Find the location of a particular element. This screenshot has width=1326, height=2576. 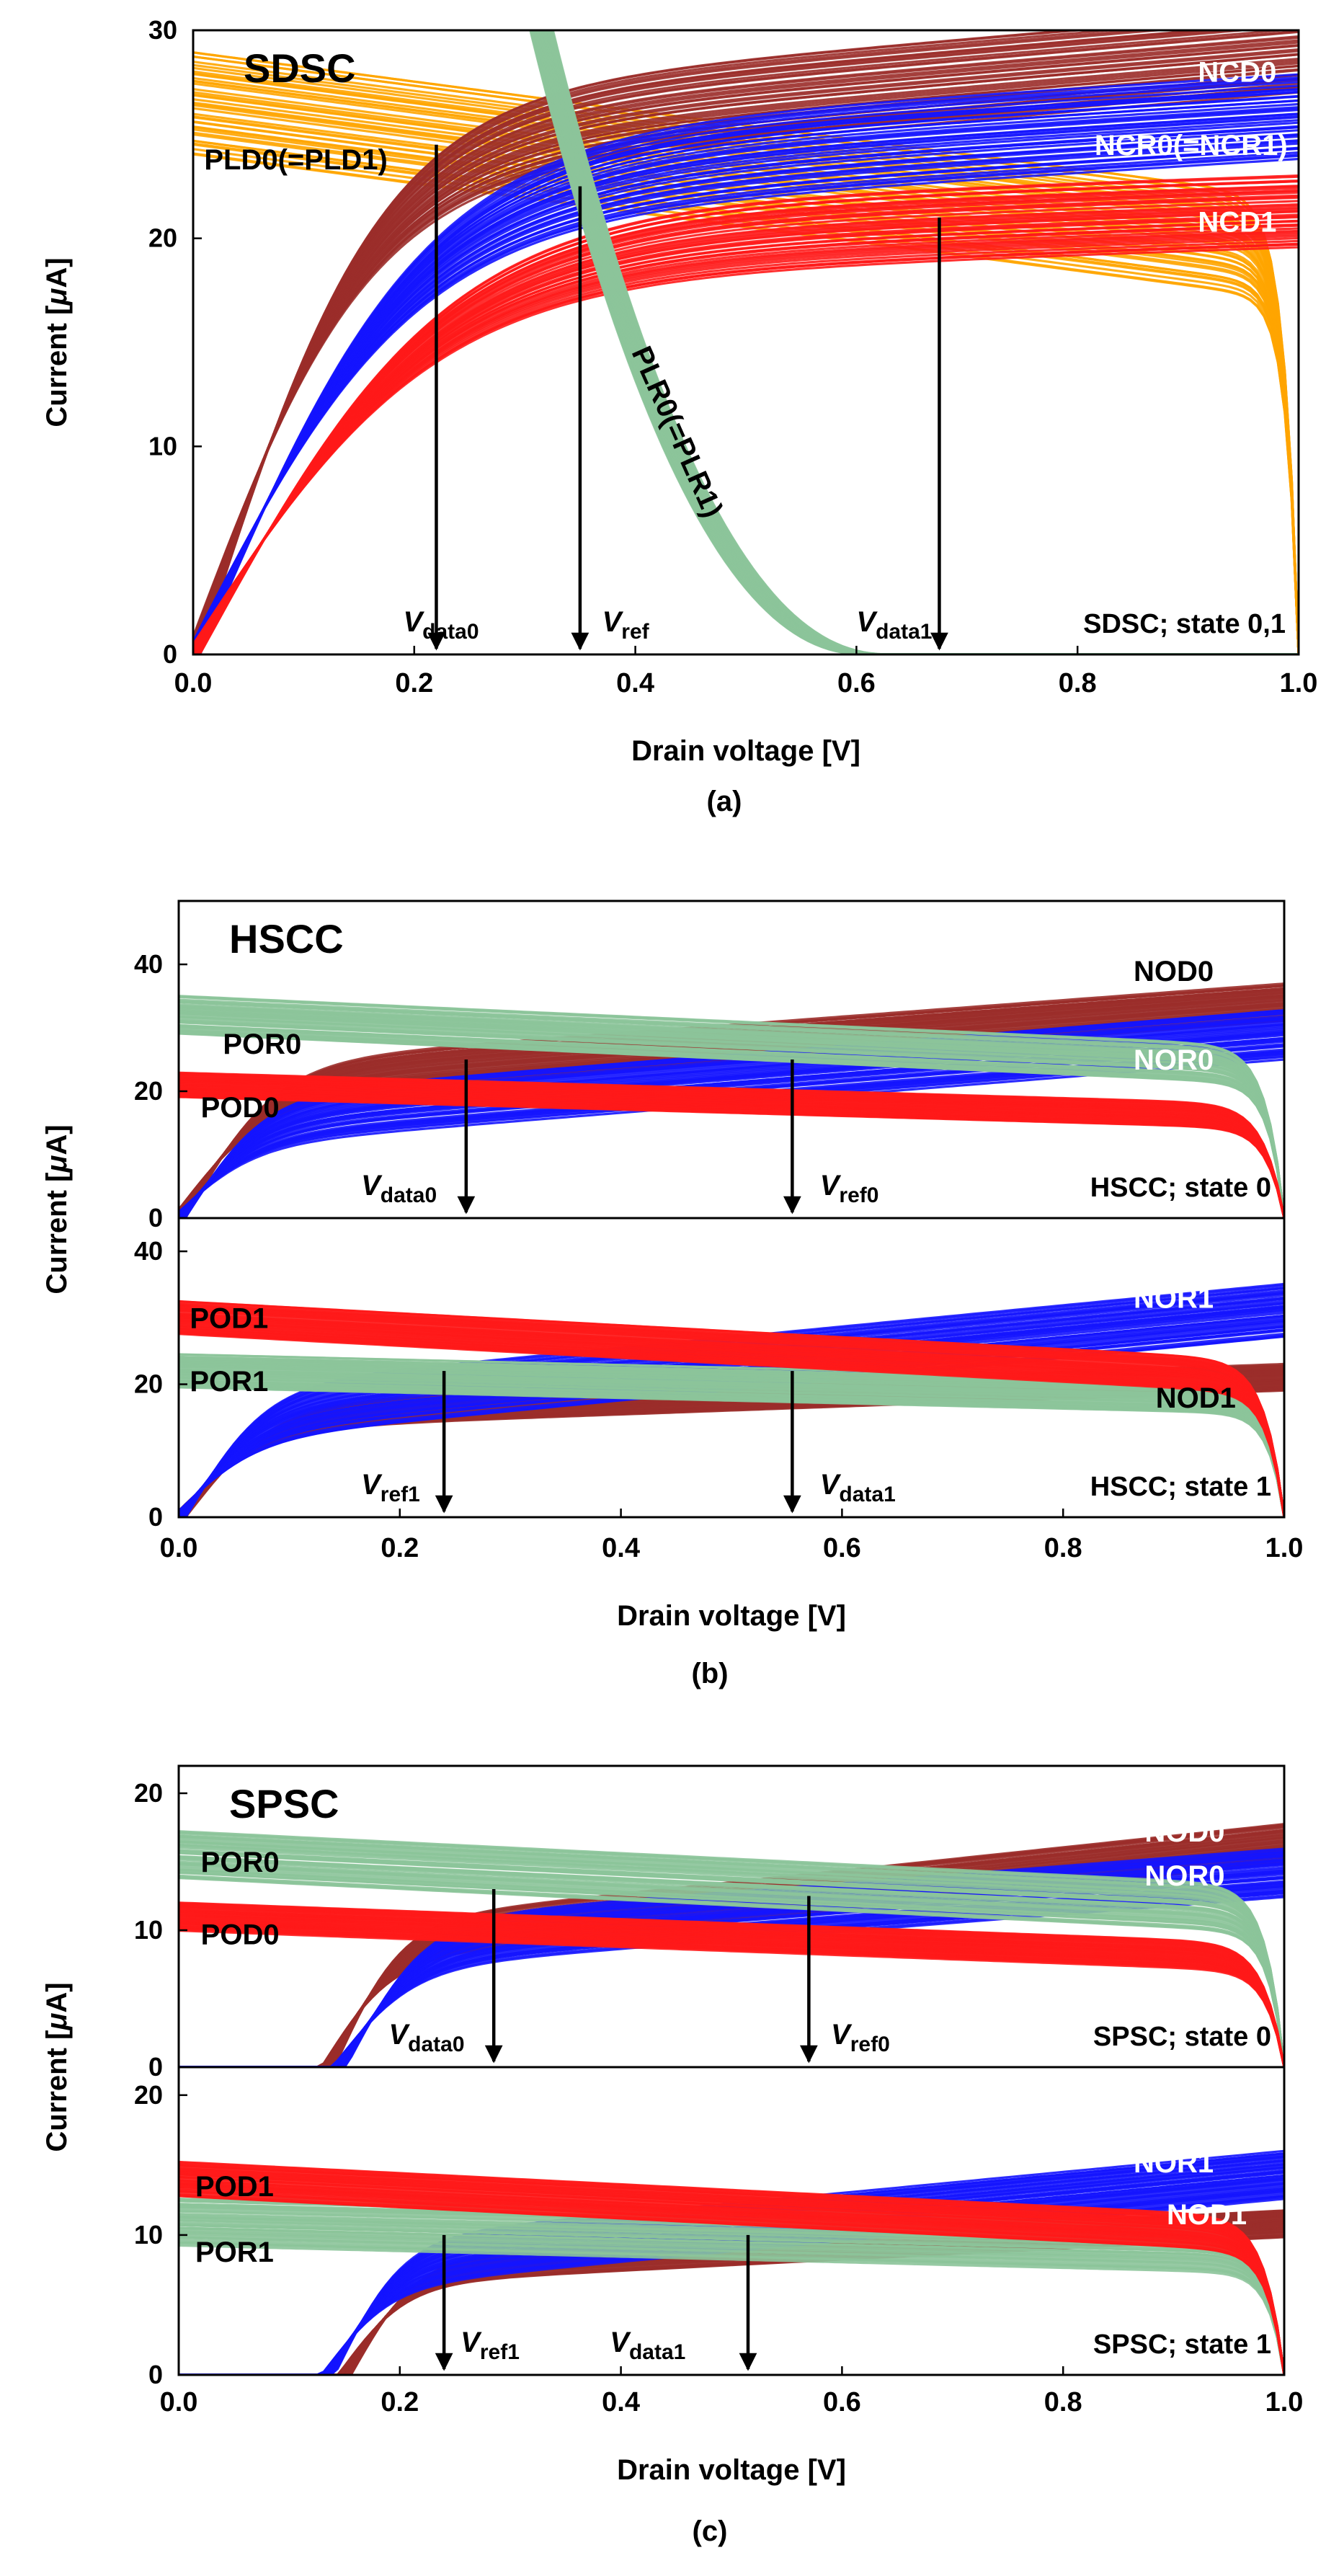

state-label: HSCC; state 1 is located at coordinates (1180, 1487).